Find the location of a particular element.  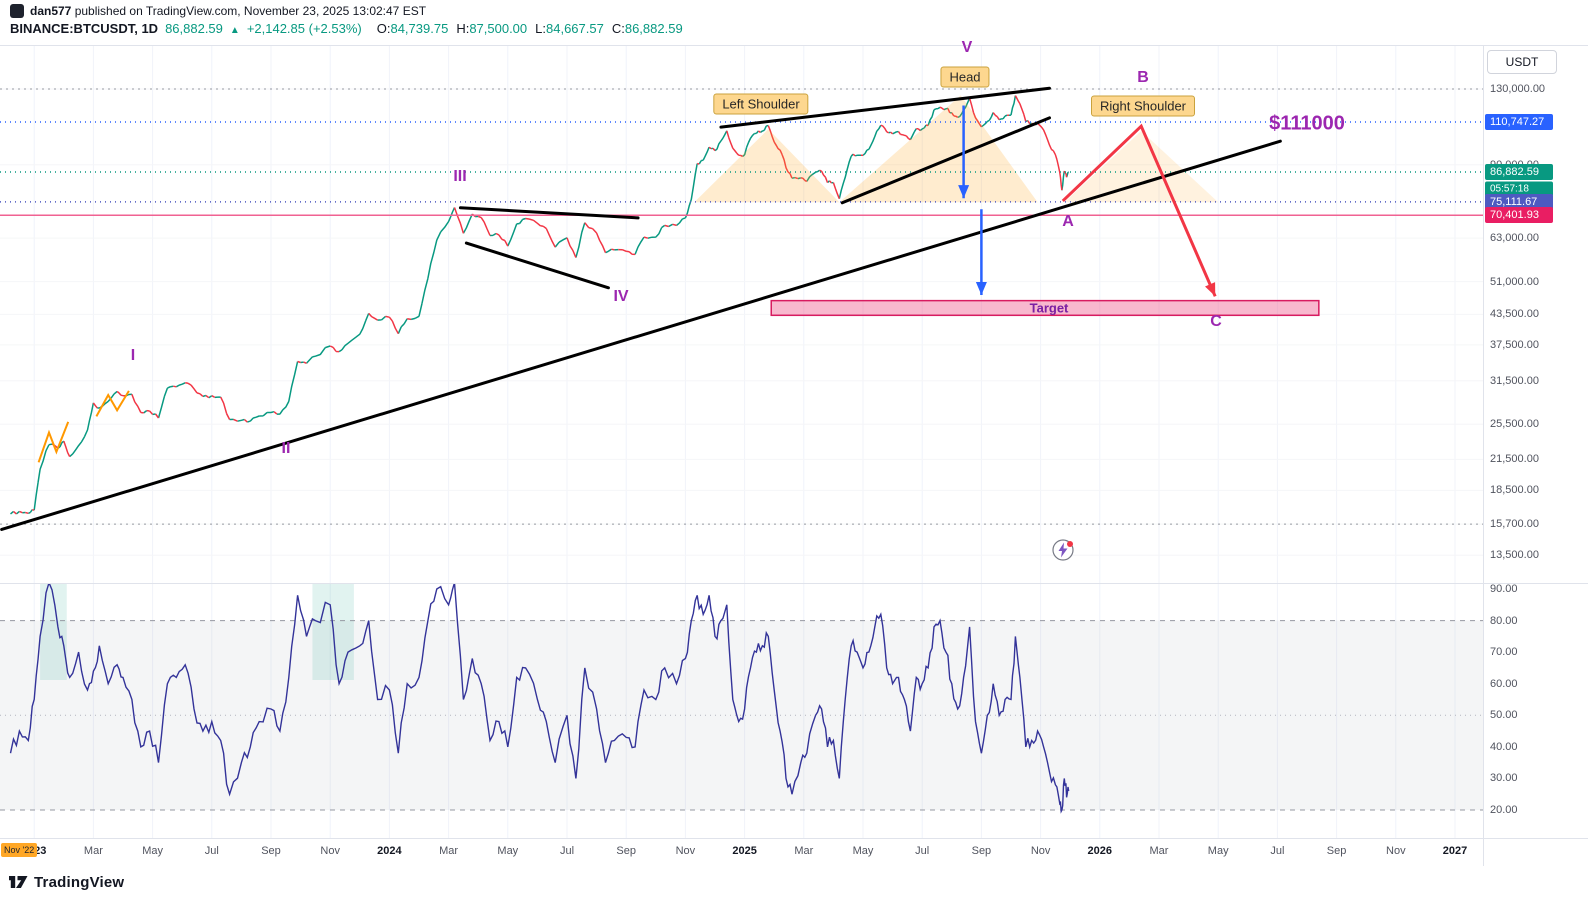

price-tick: 51,000.00 is located at coordinates (1514, 281).